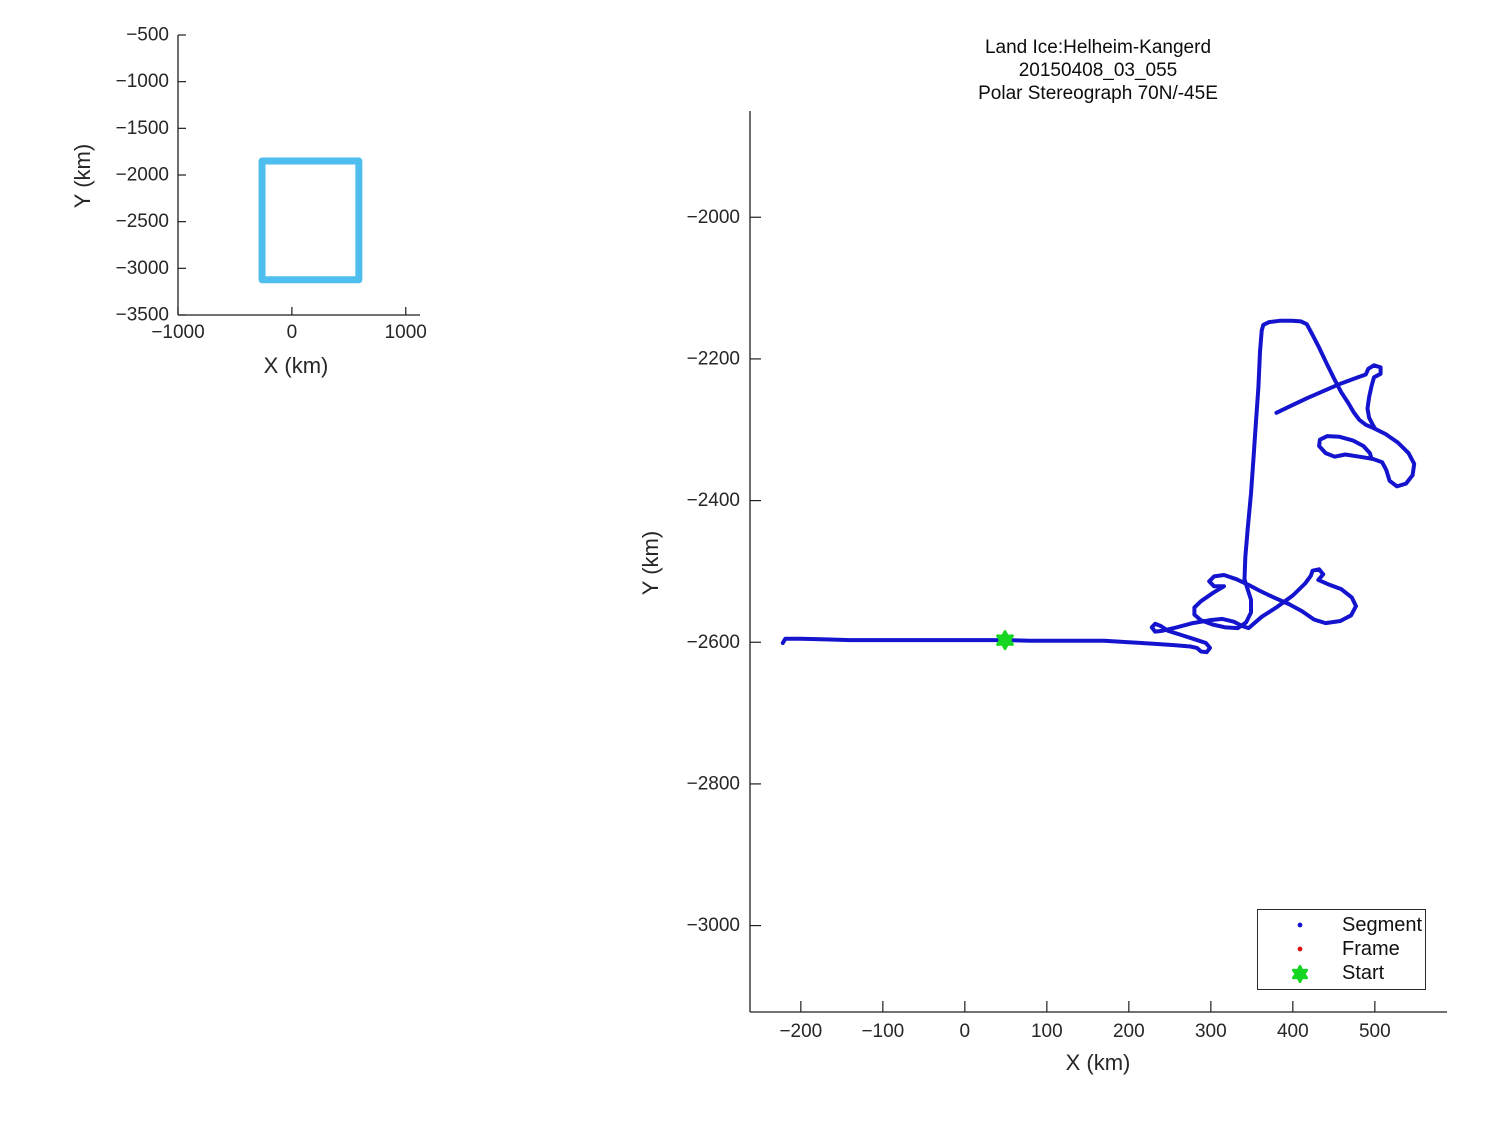  Describe the element at coordinates (1098, 93) in the screenshot. I see `title-line-3: Polar Stereograph 70N/-45E` at that location.